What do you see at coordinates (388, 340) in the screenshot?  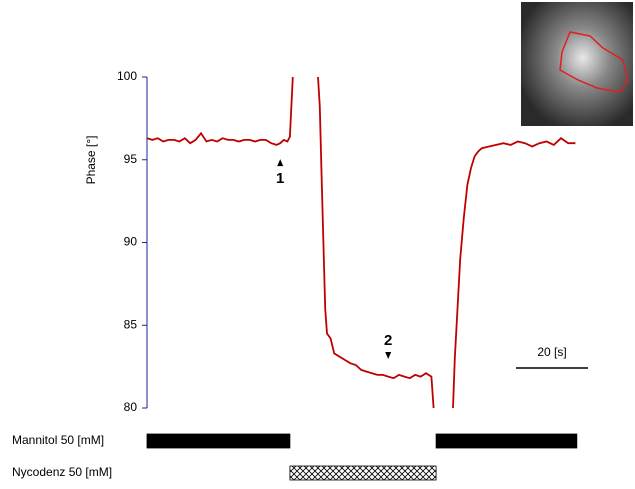 I see `annotation-label: 2` at bounding box center [388, 340].